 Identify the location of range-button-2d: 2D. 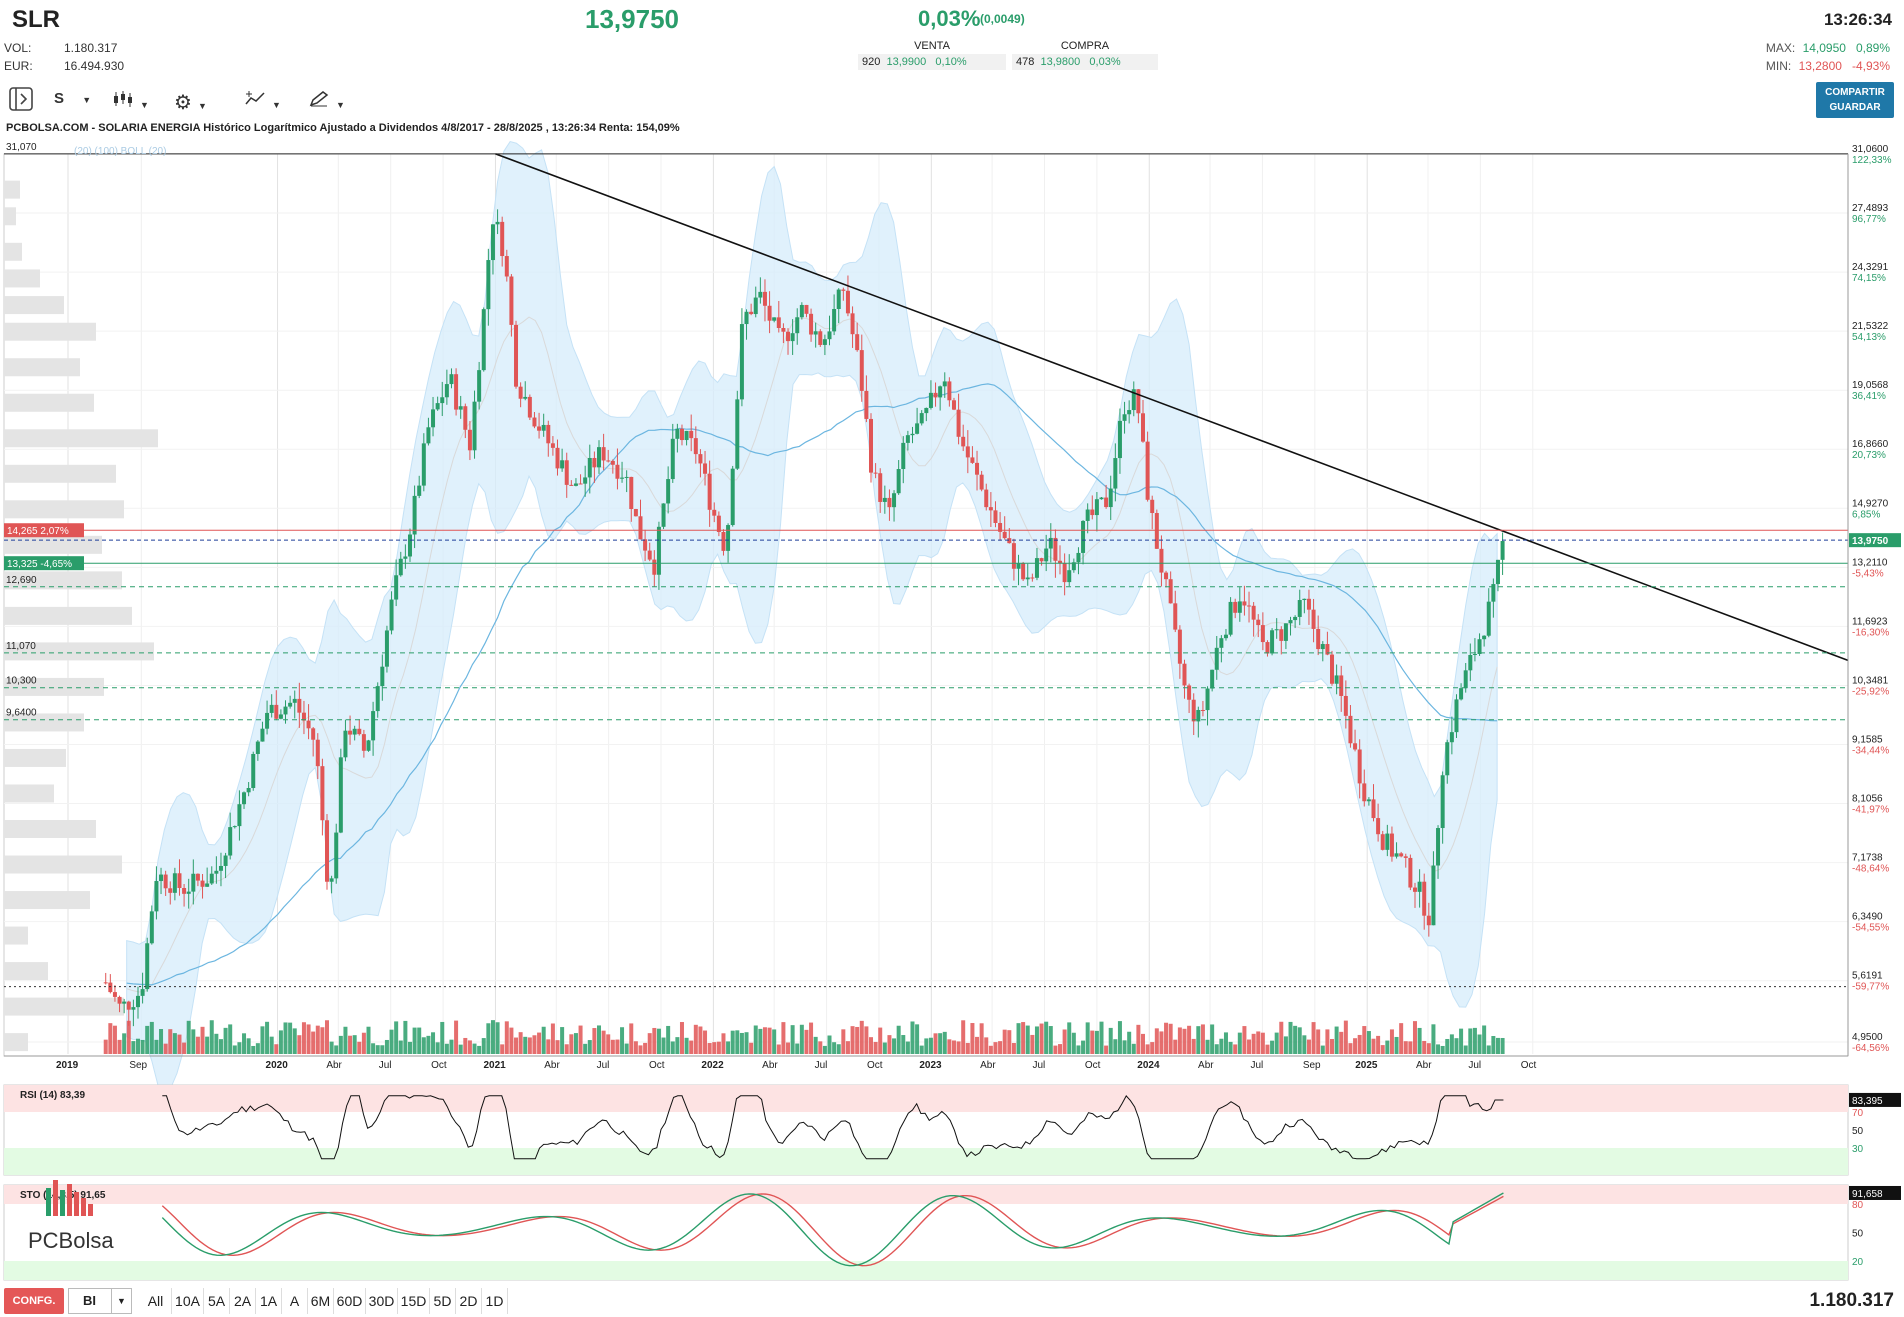
(469, 1301).